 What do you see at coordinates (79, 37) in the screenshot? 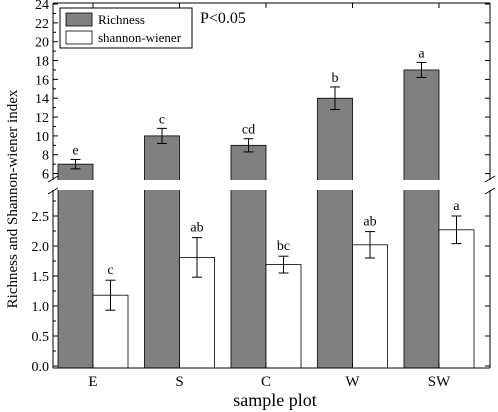
I see `legend-swatch-shannon` at bounding box center [79, 37].